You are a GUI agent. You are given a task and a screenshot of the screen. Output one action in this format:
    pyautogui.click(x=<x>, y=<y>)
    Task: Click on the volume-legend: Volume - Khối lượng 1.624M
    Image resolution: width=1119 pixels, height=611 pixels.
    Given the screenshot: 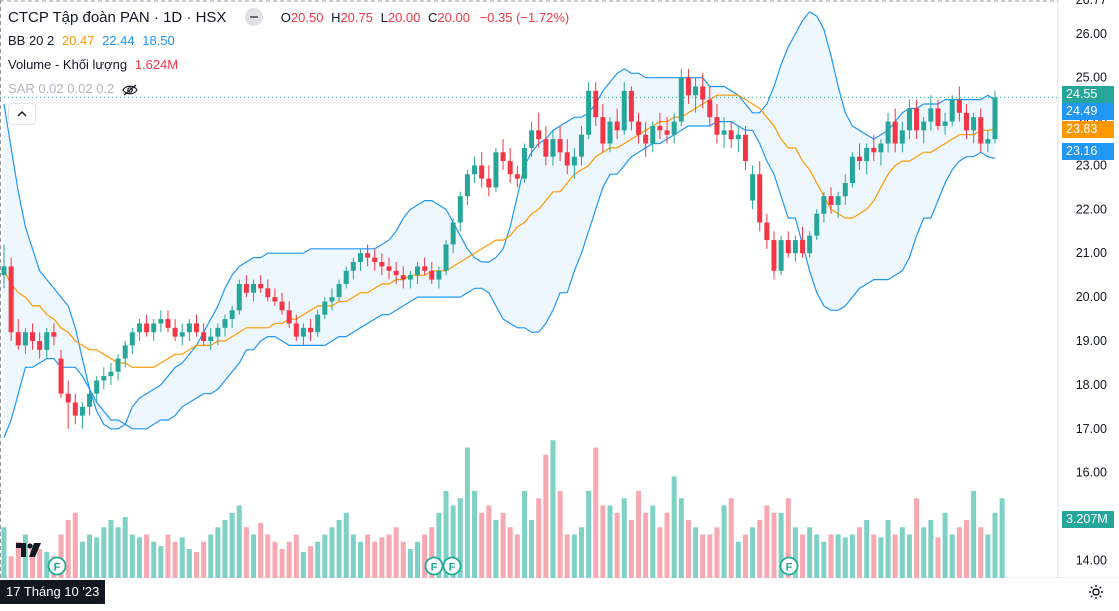 What is the action you would take?
    pyautogui.click(x=93, y=64)
    